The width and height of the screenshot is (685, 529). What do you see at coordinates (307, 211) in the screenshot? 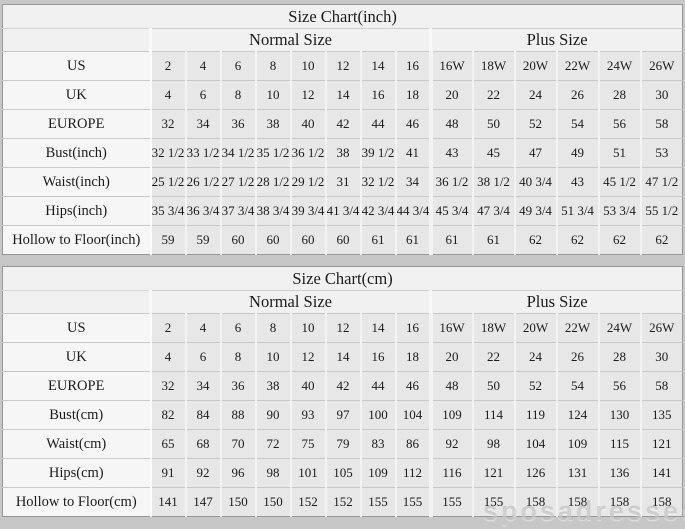
I see `data-cell: 39 3/4` at bounding box center [307, 211].